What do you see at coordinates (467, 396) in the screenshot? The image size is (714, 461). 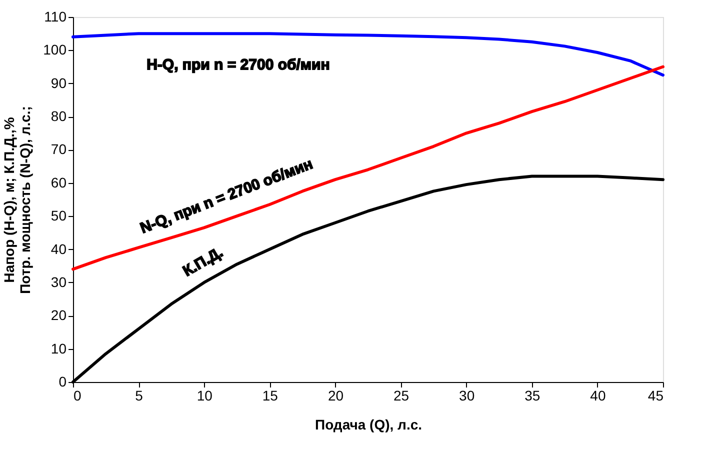 I see `x-tick-label: 30` at bounding box center [467, 396].